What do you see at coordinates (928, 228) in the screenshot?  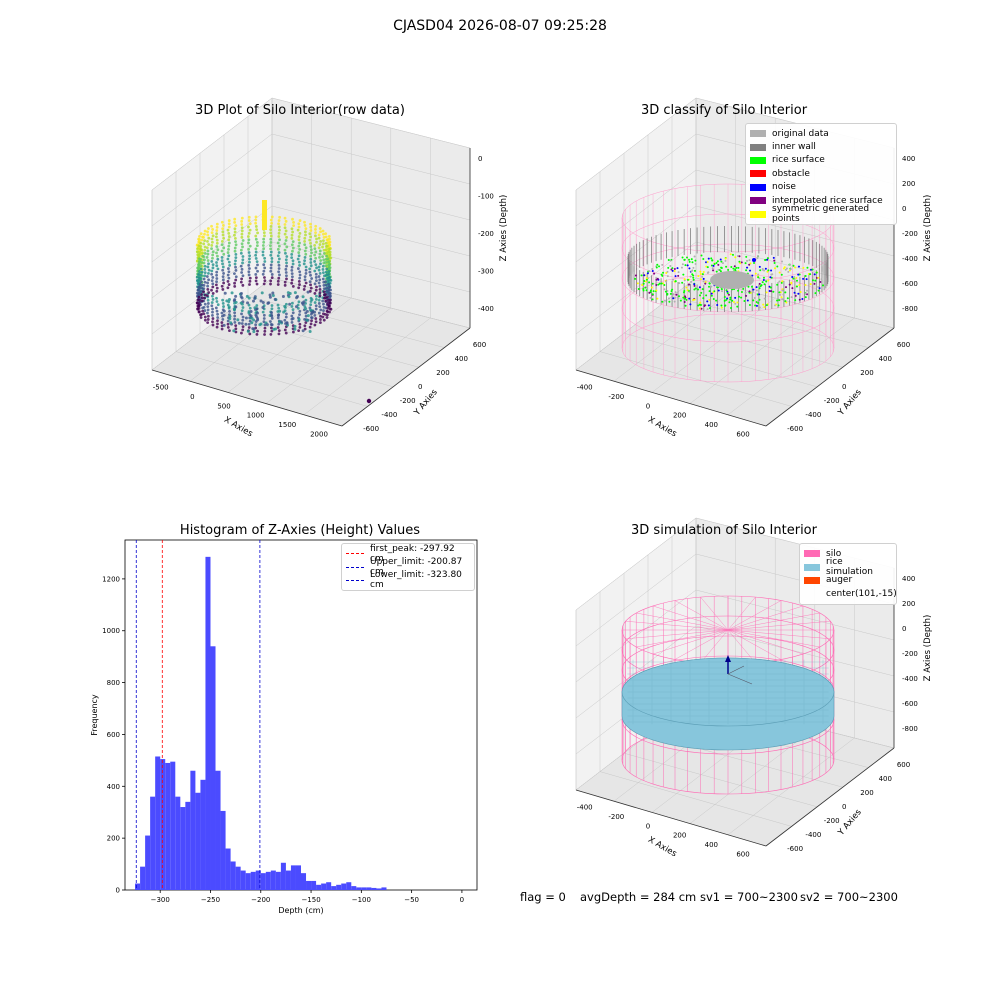 I see `z-axis-label: Z Axies (Depth)` at bounding box center [928, 228].